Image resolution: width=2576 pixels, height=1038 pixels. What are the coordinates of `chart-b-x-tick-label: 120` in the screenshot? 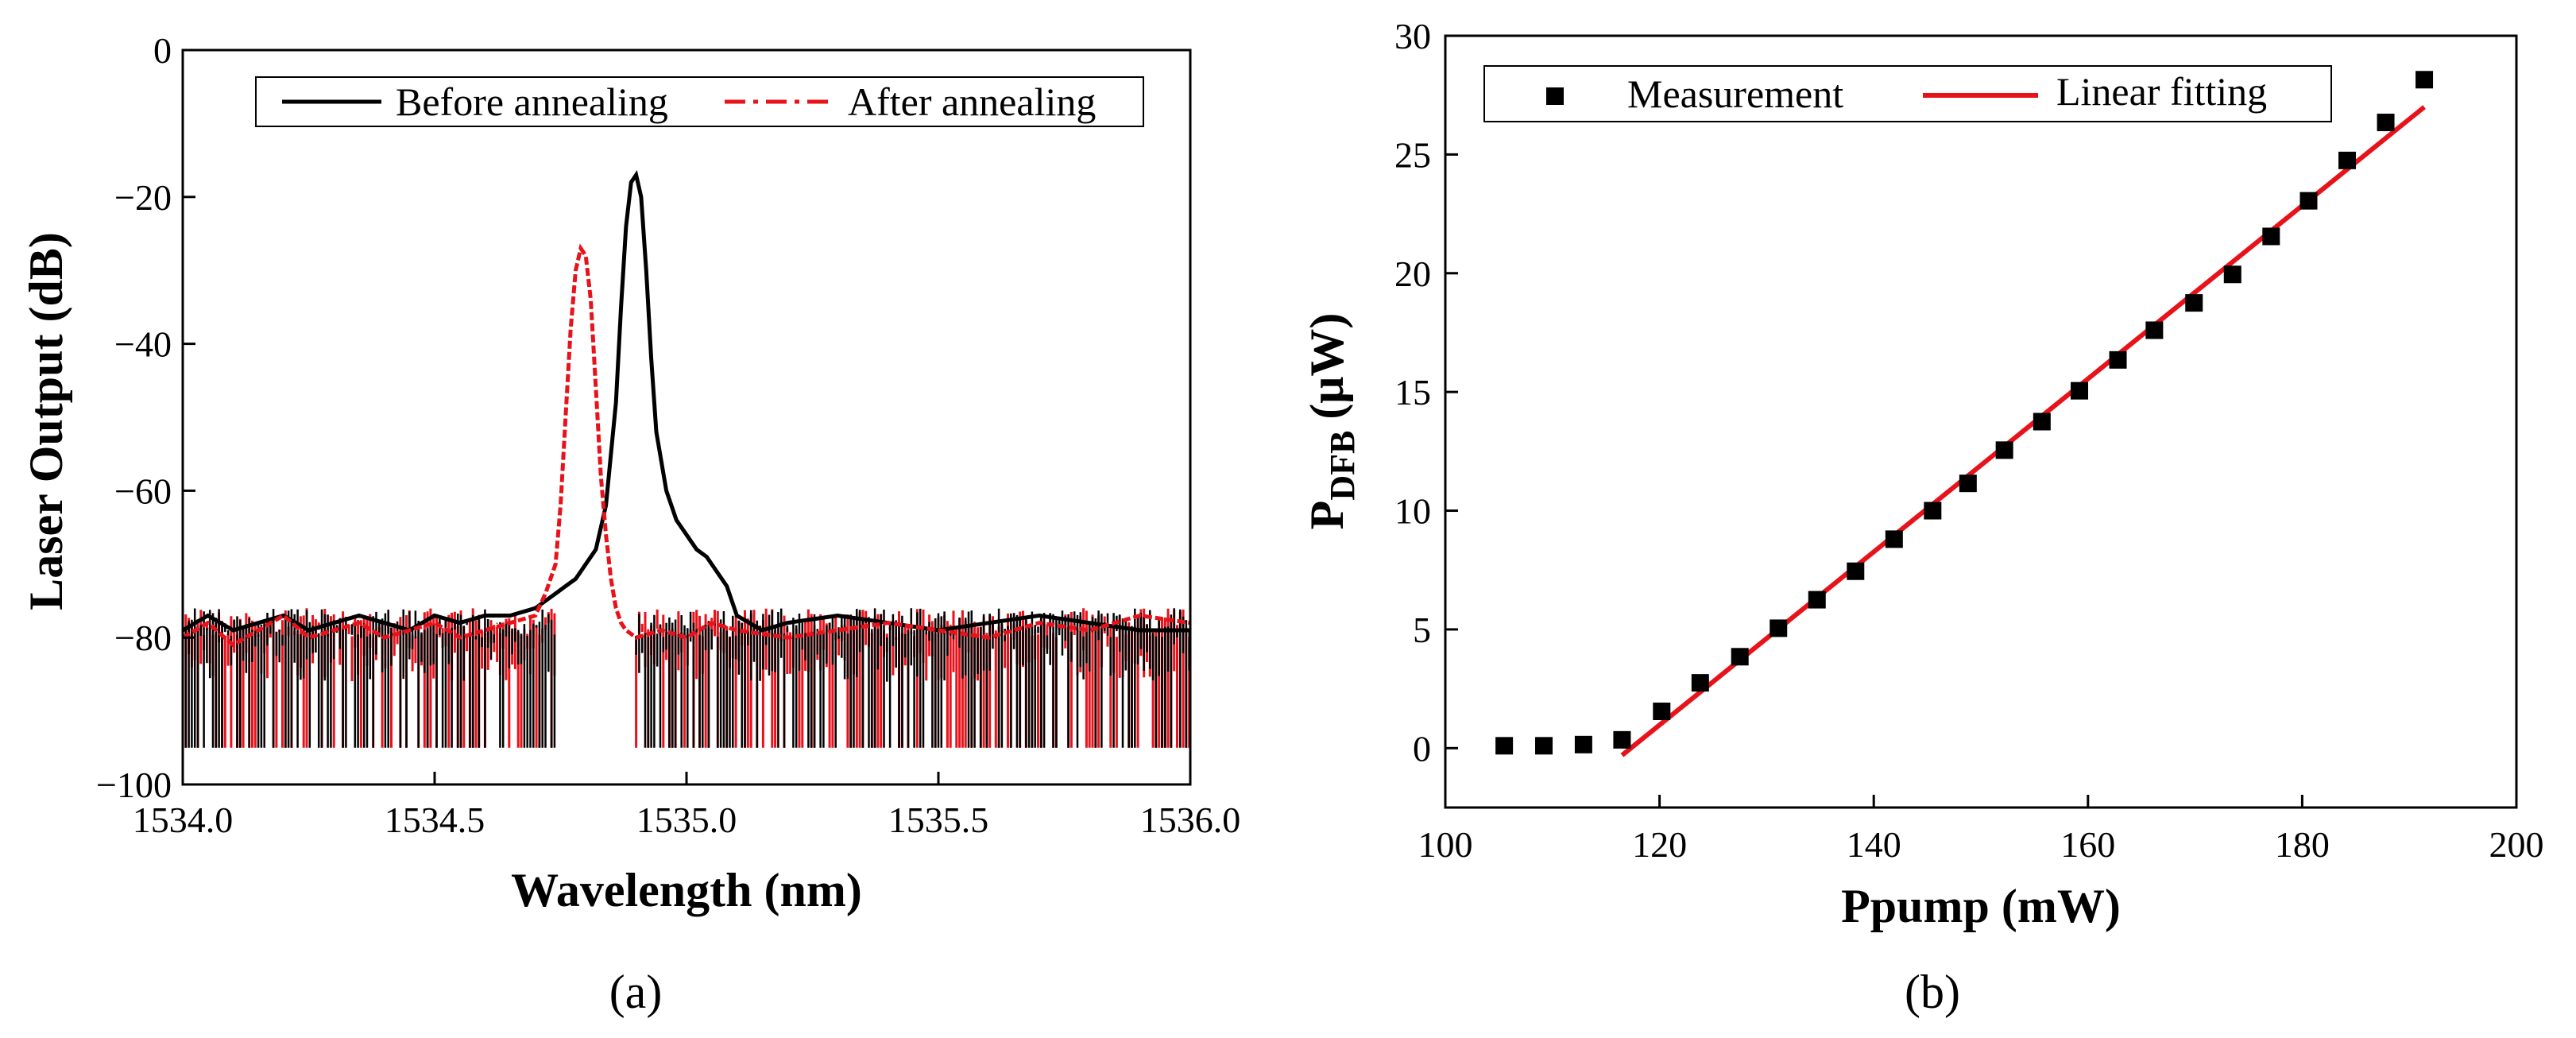 It's located at (1660, 844).